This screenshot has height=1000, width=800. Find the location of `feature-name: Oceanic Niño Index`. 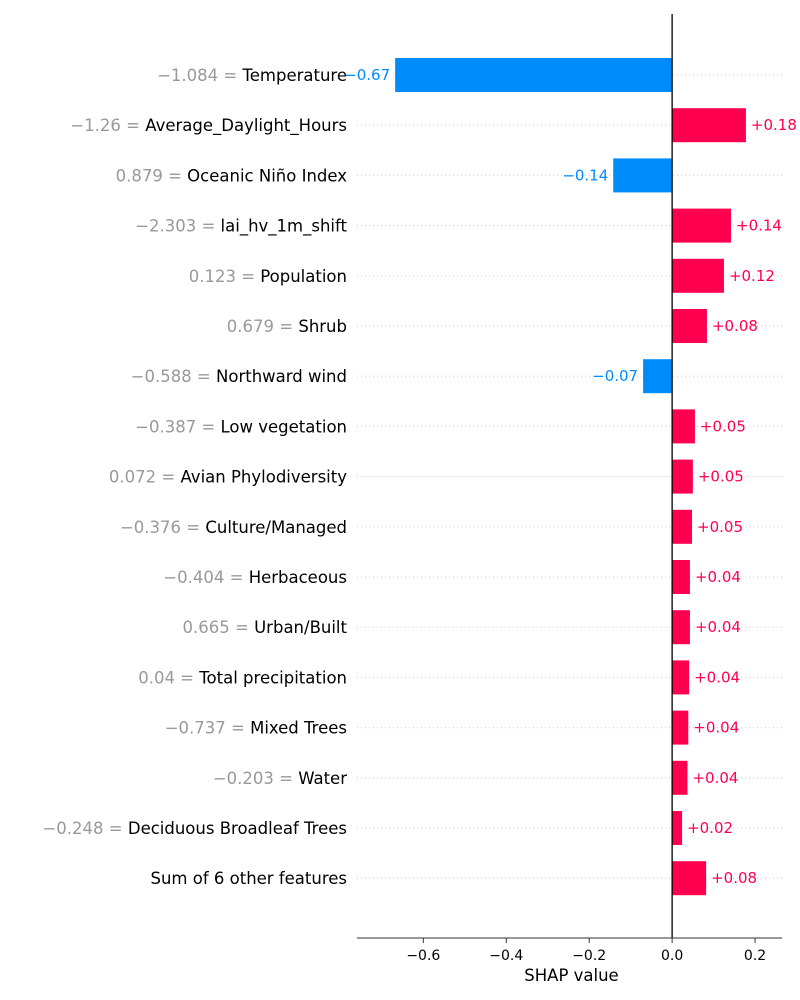

feature-name: Oceanic Niño Index is located at coordinates (267, 175).